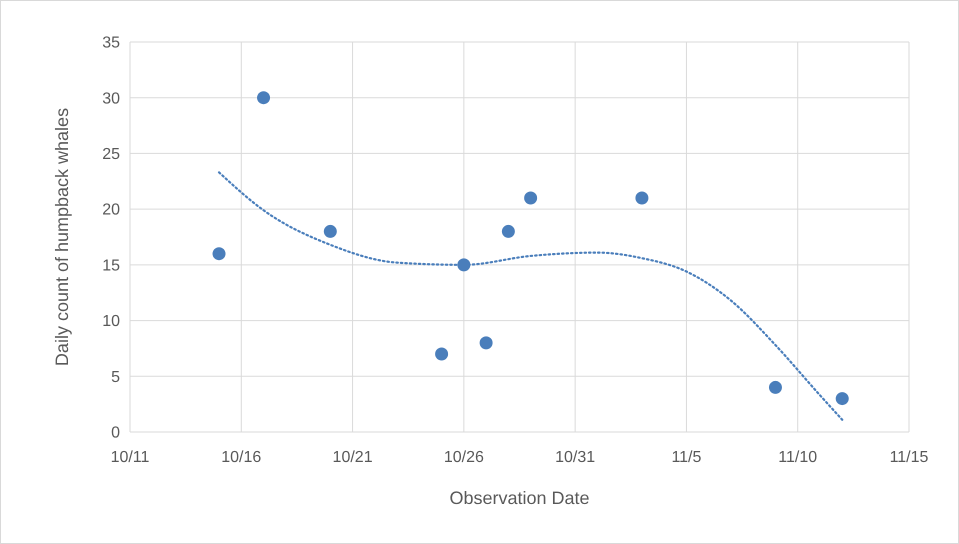 The height and width of the screenshot is (544, 959). What do you see at coordinates (111, 155) in the screenshot?
I see `y-tick-label: 25` at bounding box center [111, 155].